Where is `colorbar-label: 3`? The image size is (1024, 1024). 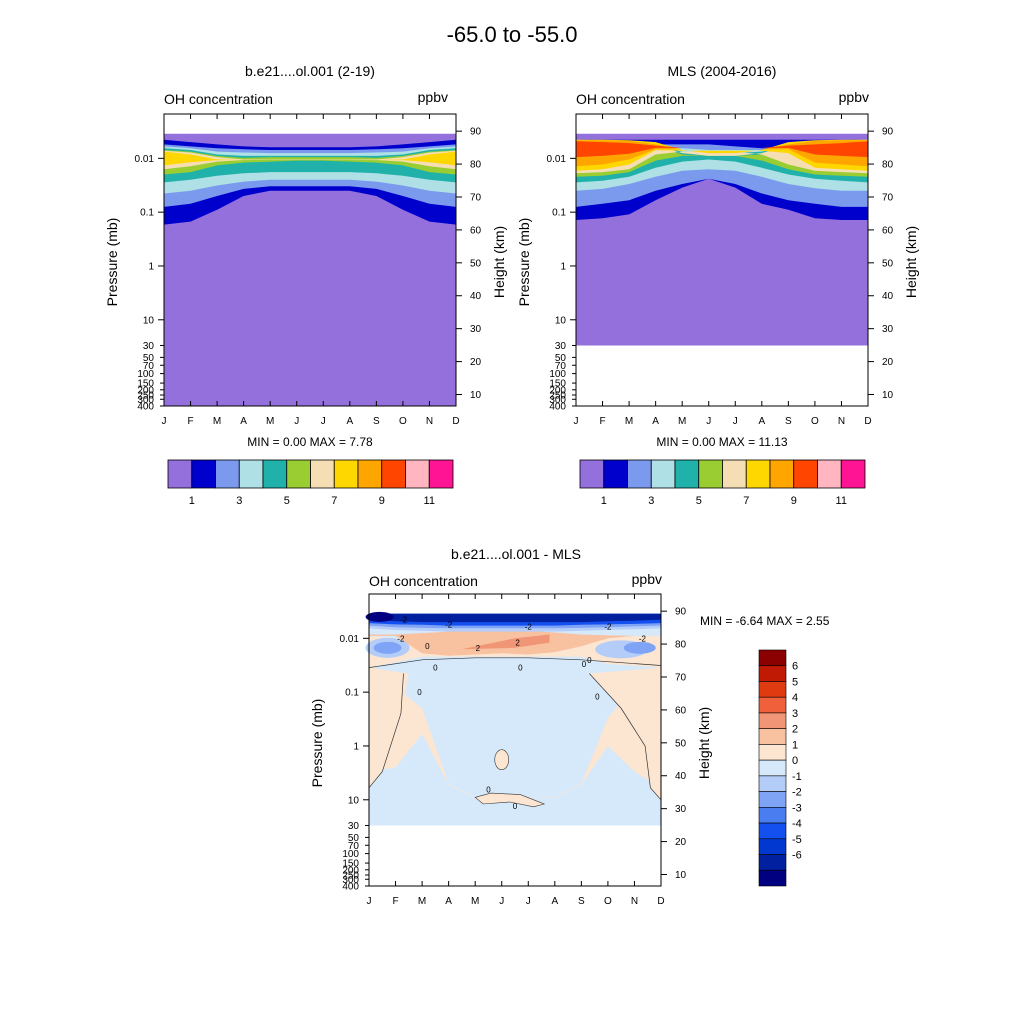
colorbar-label: 3 is located at coordinates (795, 714).